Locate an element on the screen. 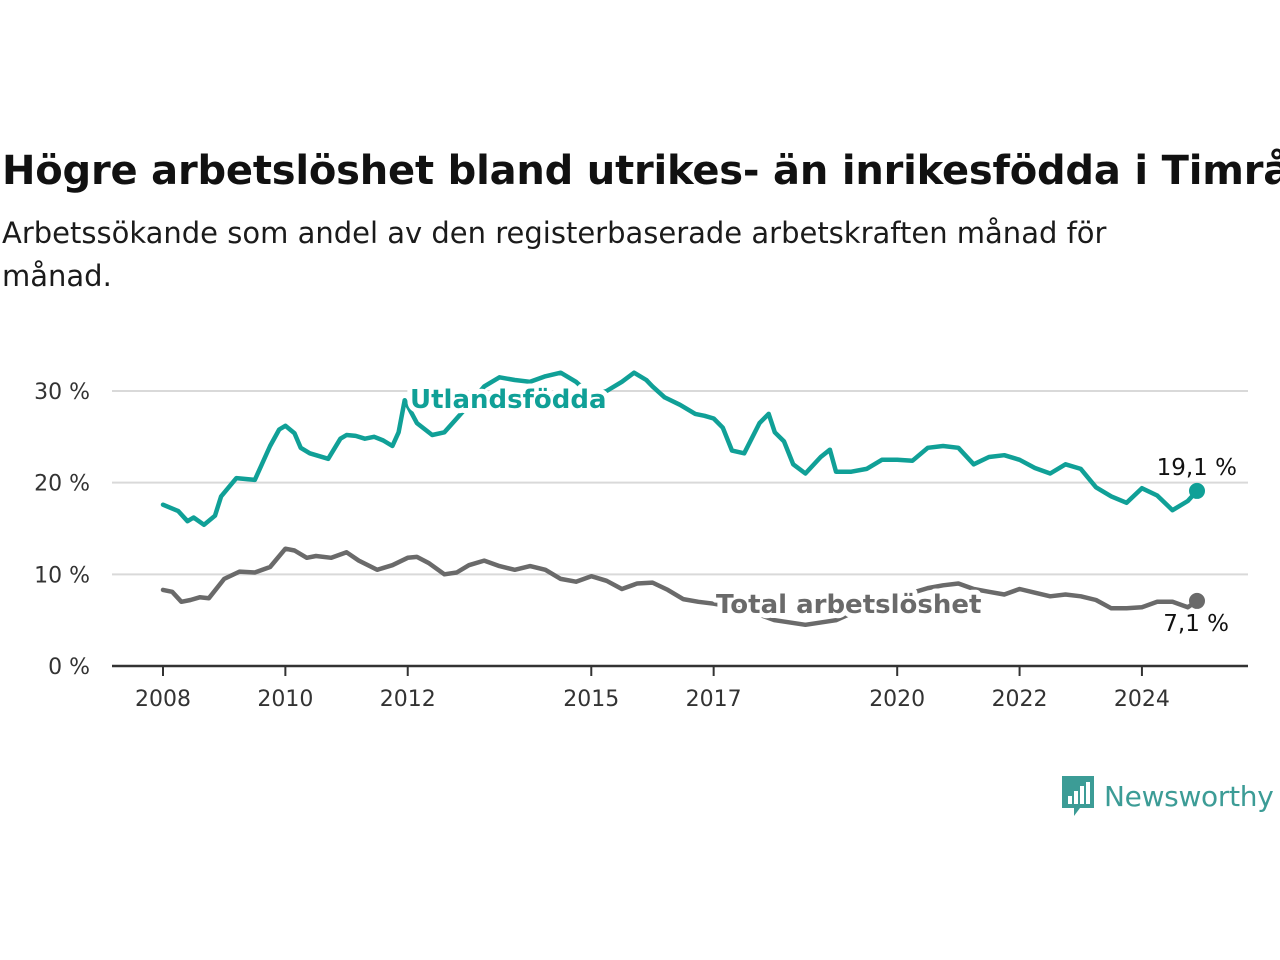  x-tick-label: 2015 is located at coordinates (591, 699).